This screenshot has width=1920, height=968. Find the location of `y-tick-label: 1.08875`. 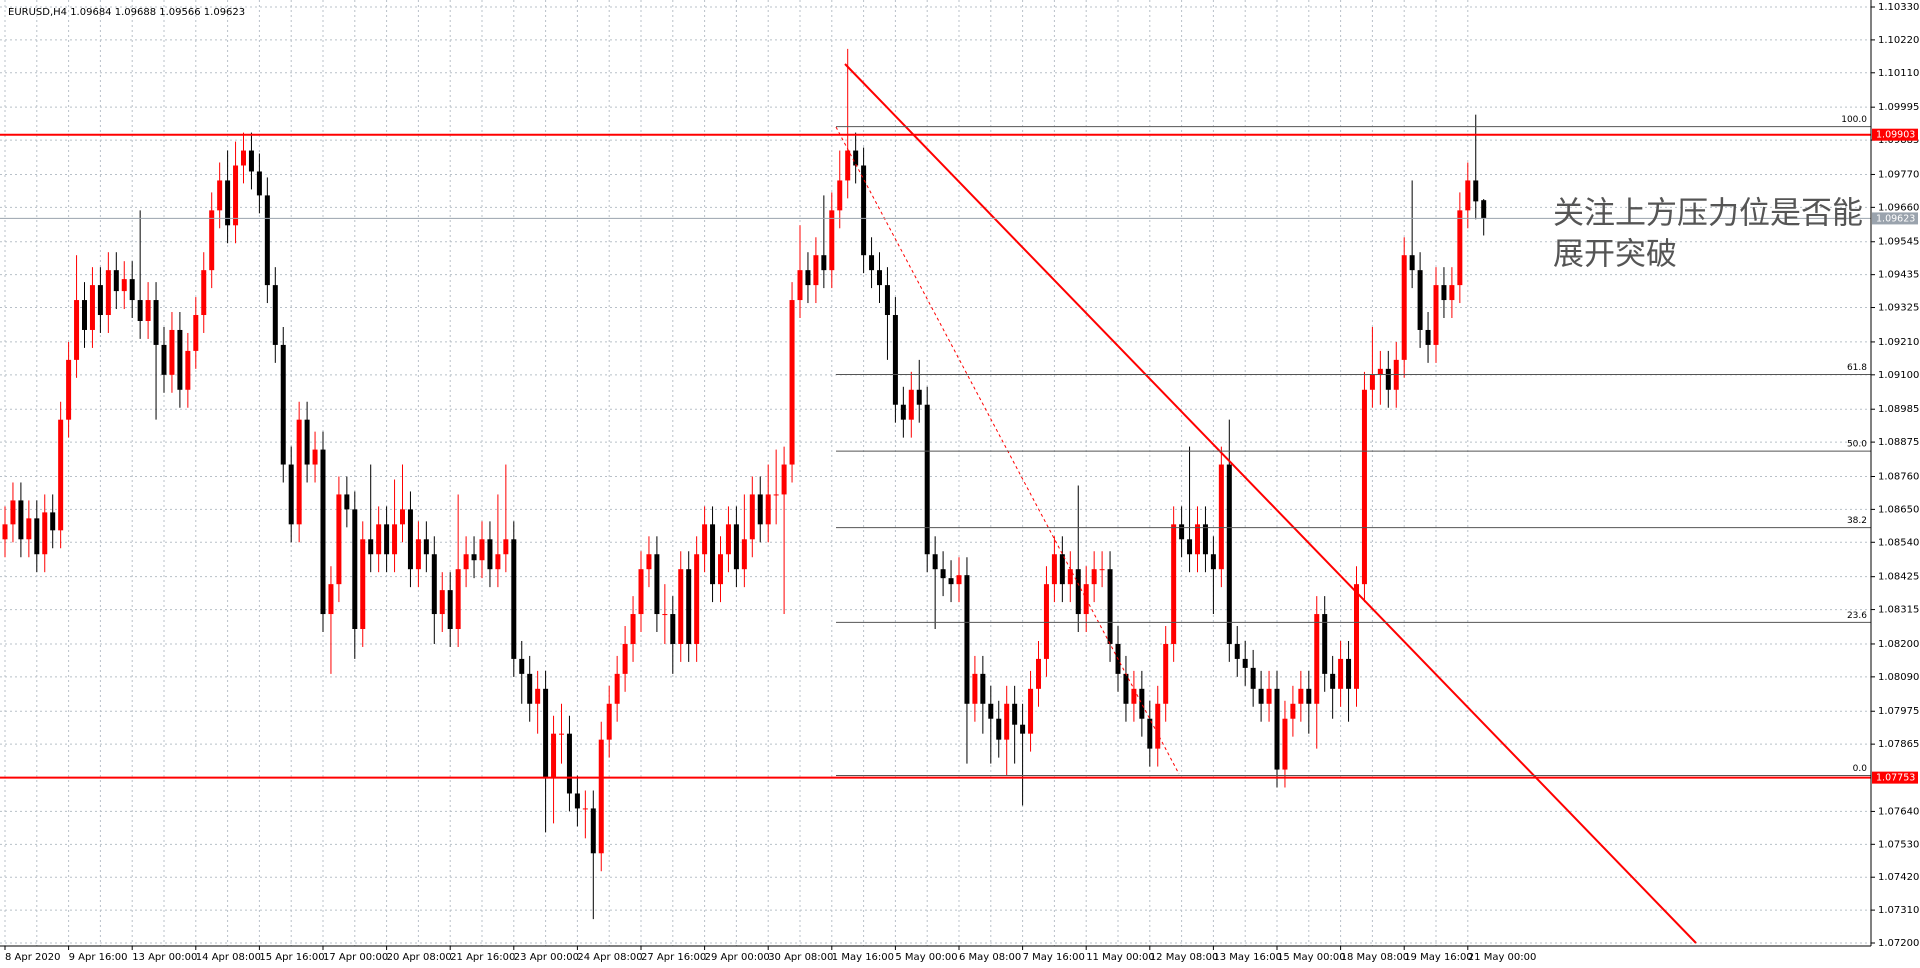

y-tick-label: 1.08875 is located at coordinates (1898, 442).